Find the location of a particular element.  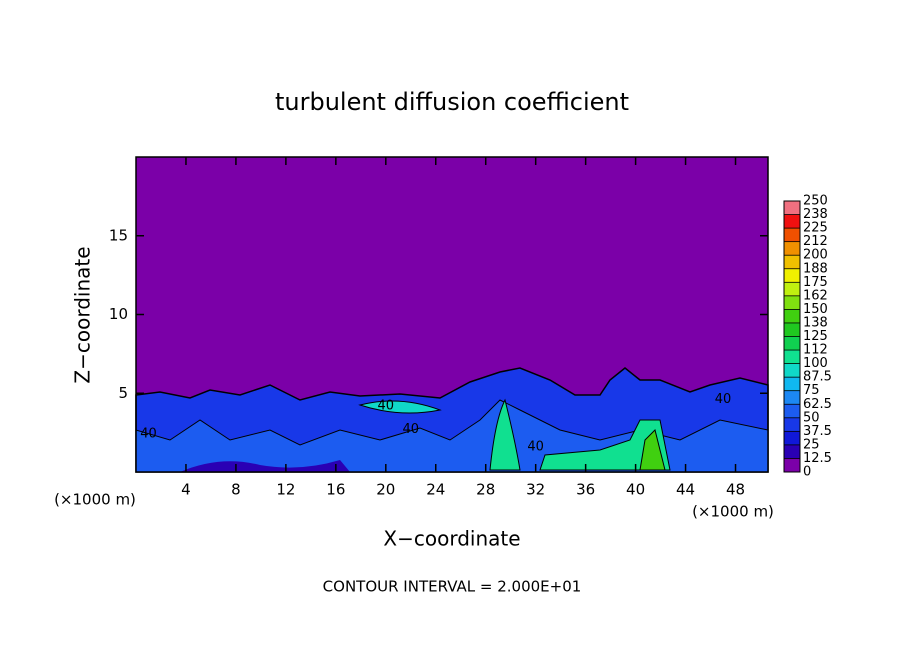

x-tick-label: 4 is located at coordinates (186, 490).